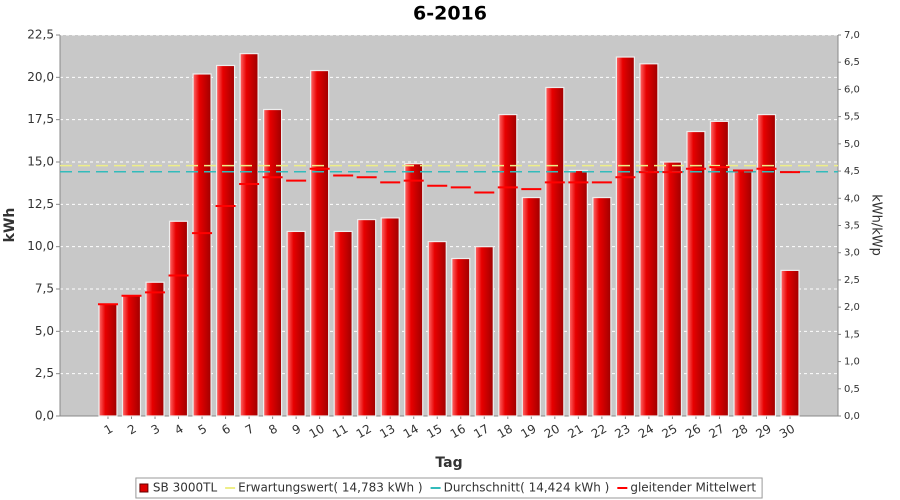 The width and height of the screenshot is (900, 500). I want to click on y2-tick-label: 1,5, so click(852, 334).